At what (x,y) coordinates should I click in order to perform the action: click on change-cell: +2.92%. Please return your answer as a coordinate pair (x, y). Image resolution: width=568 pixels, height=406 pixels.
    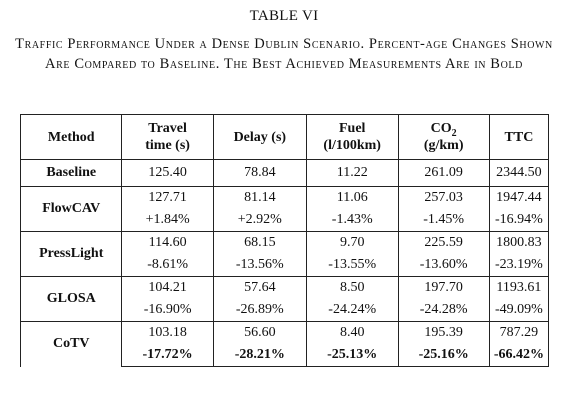
    Looking at the image, I should click on (259, 220).